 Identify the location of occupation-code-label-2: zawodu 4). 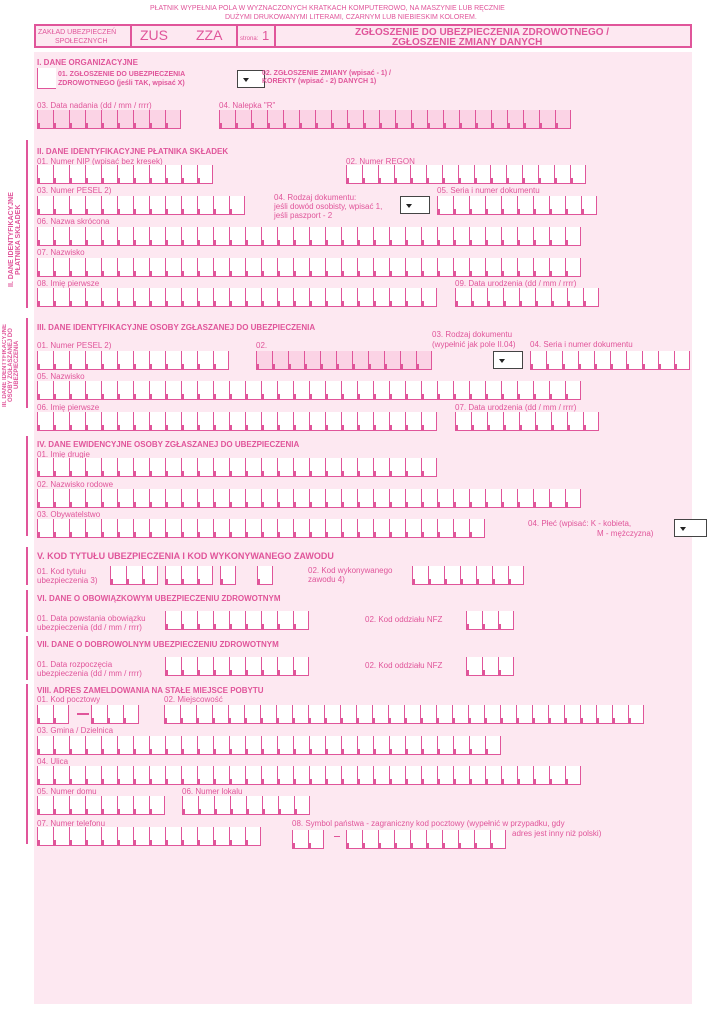
(326, 579).